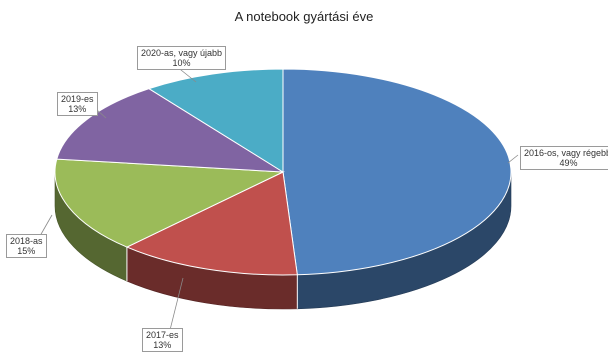 Image resolution: width=608 pixels, height=353 pixels. Describe the element at coordinates (215, 120) in the screenshot. I see `pie-slice-2020-or-newer` at that location.